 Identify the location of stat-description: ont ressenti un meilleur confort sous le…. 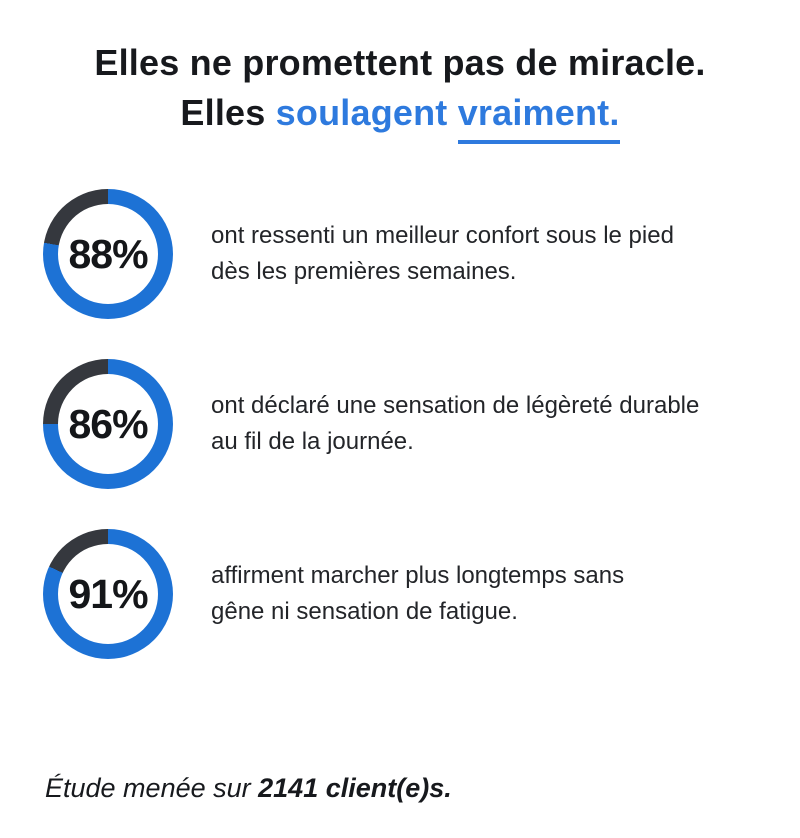
(442, 254).